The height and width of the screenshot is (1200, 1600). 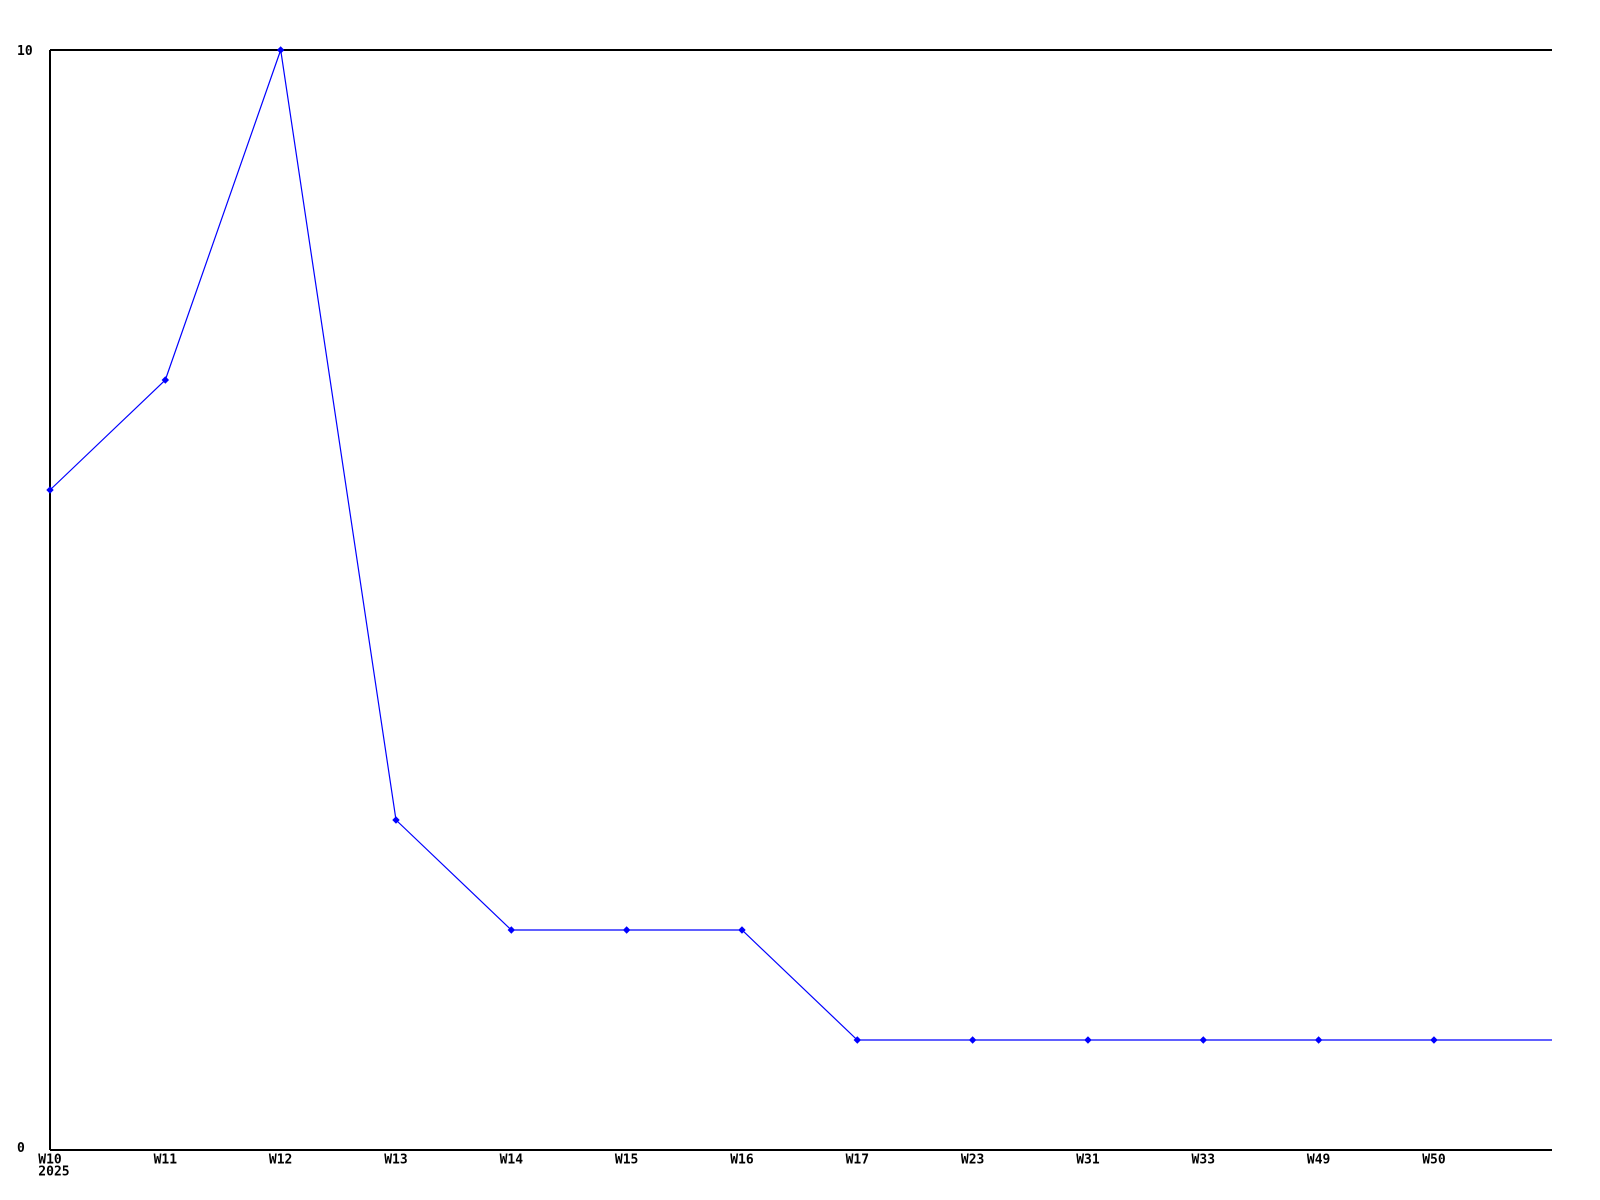 What do you see at coordinates (1318, 1040) in the screenshot?
I see `data-point-marker-w49` at bounding box center [1318, 1040].